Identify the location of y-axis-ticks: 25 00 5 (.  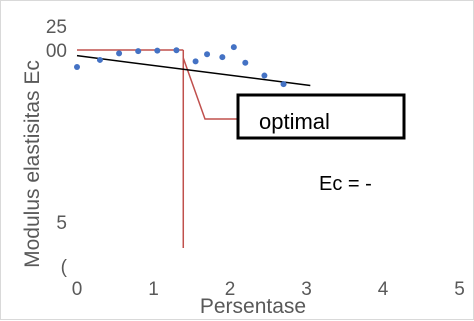
(57, 147).